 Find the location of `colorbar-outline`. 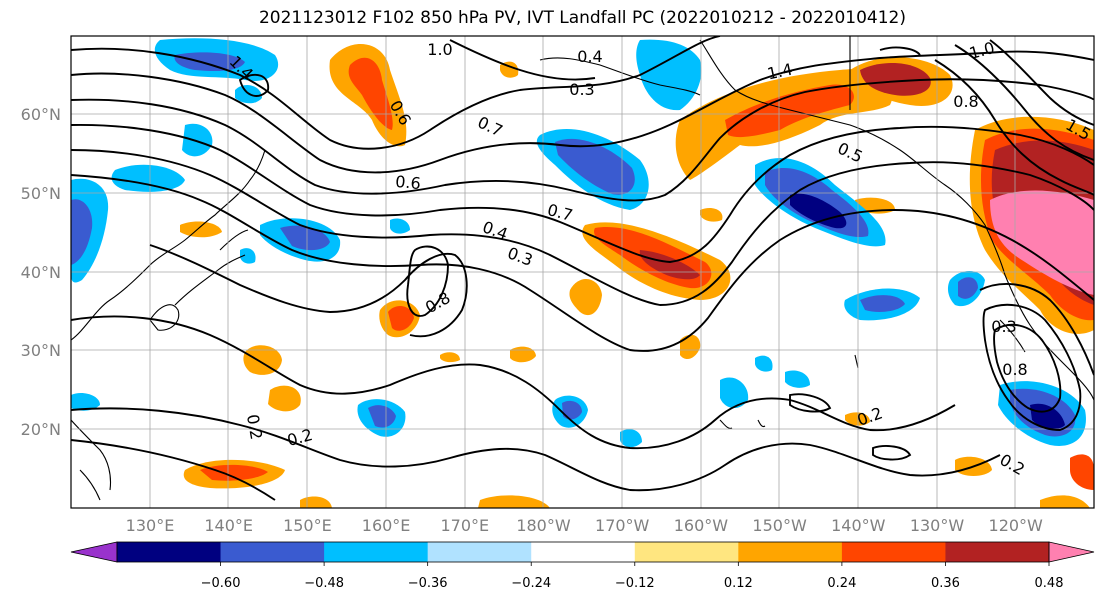

colorbar-outline is located at coordinates (583, 552).